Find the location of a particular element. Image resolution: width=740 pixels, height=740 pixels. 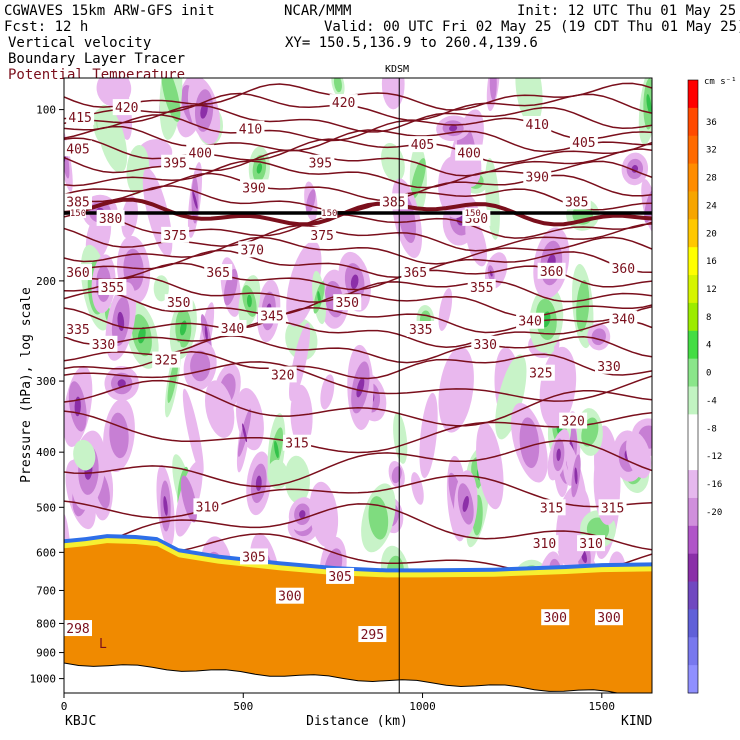

isentrope-label: 370 is located at coordinates (251, 250).